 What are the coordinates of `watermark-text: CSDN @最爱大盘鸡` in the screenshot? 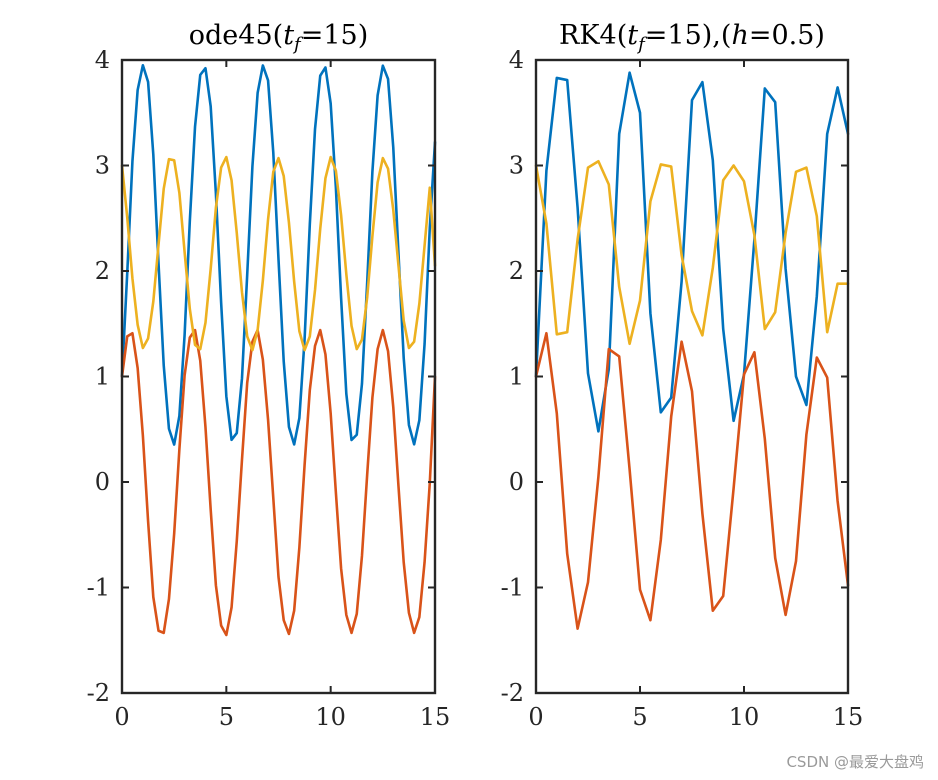 It's located at (855, 762).